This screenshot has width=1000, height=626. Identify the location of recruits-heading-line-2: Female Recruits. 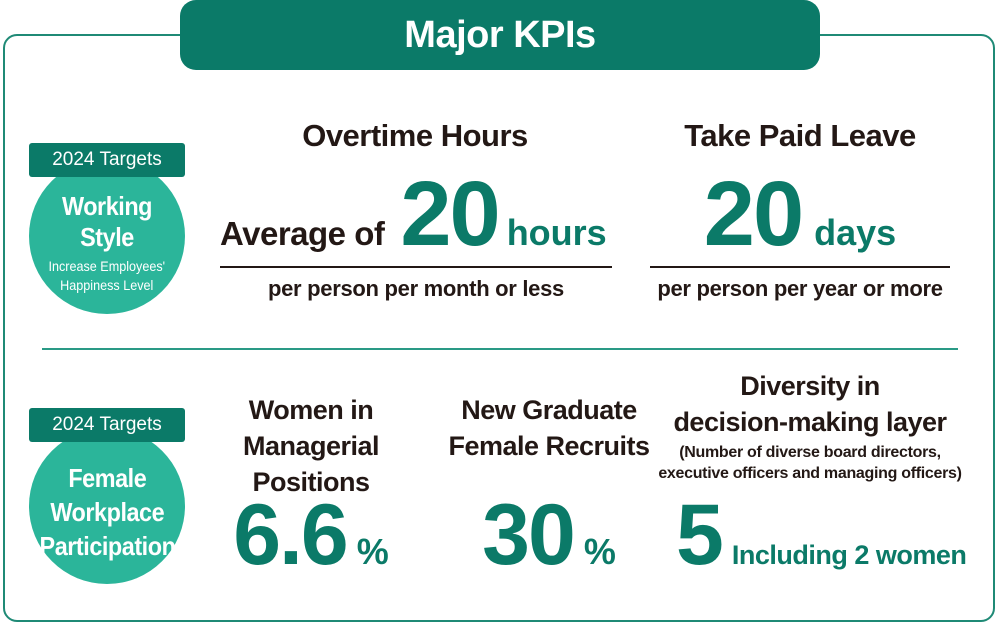
(549, 446).